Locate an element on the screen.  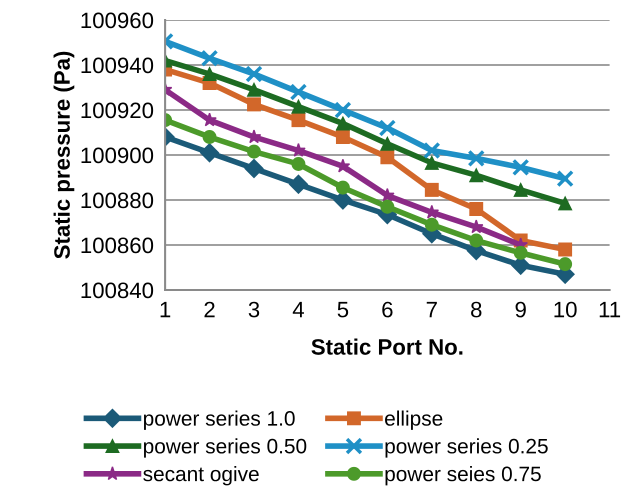
x-tick-label: 2 is located at coordinates (209, 310).